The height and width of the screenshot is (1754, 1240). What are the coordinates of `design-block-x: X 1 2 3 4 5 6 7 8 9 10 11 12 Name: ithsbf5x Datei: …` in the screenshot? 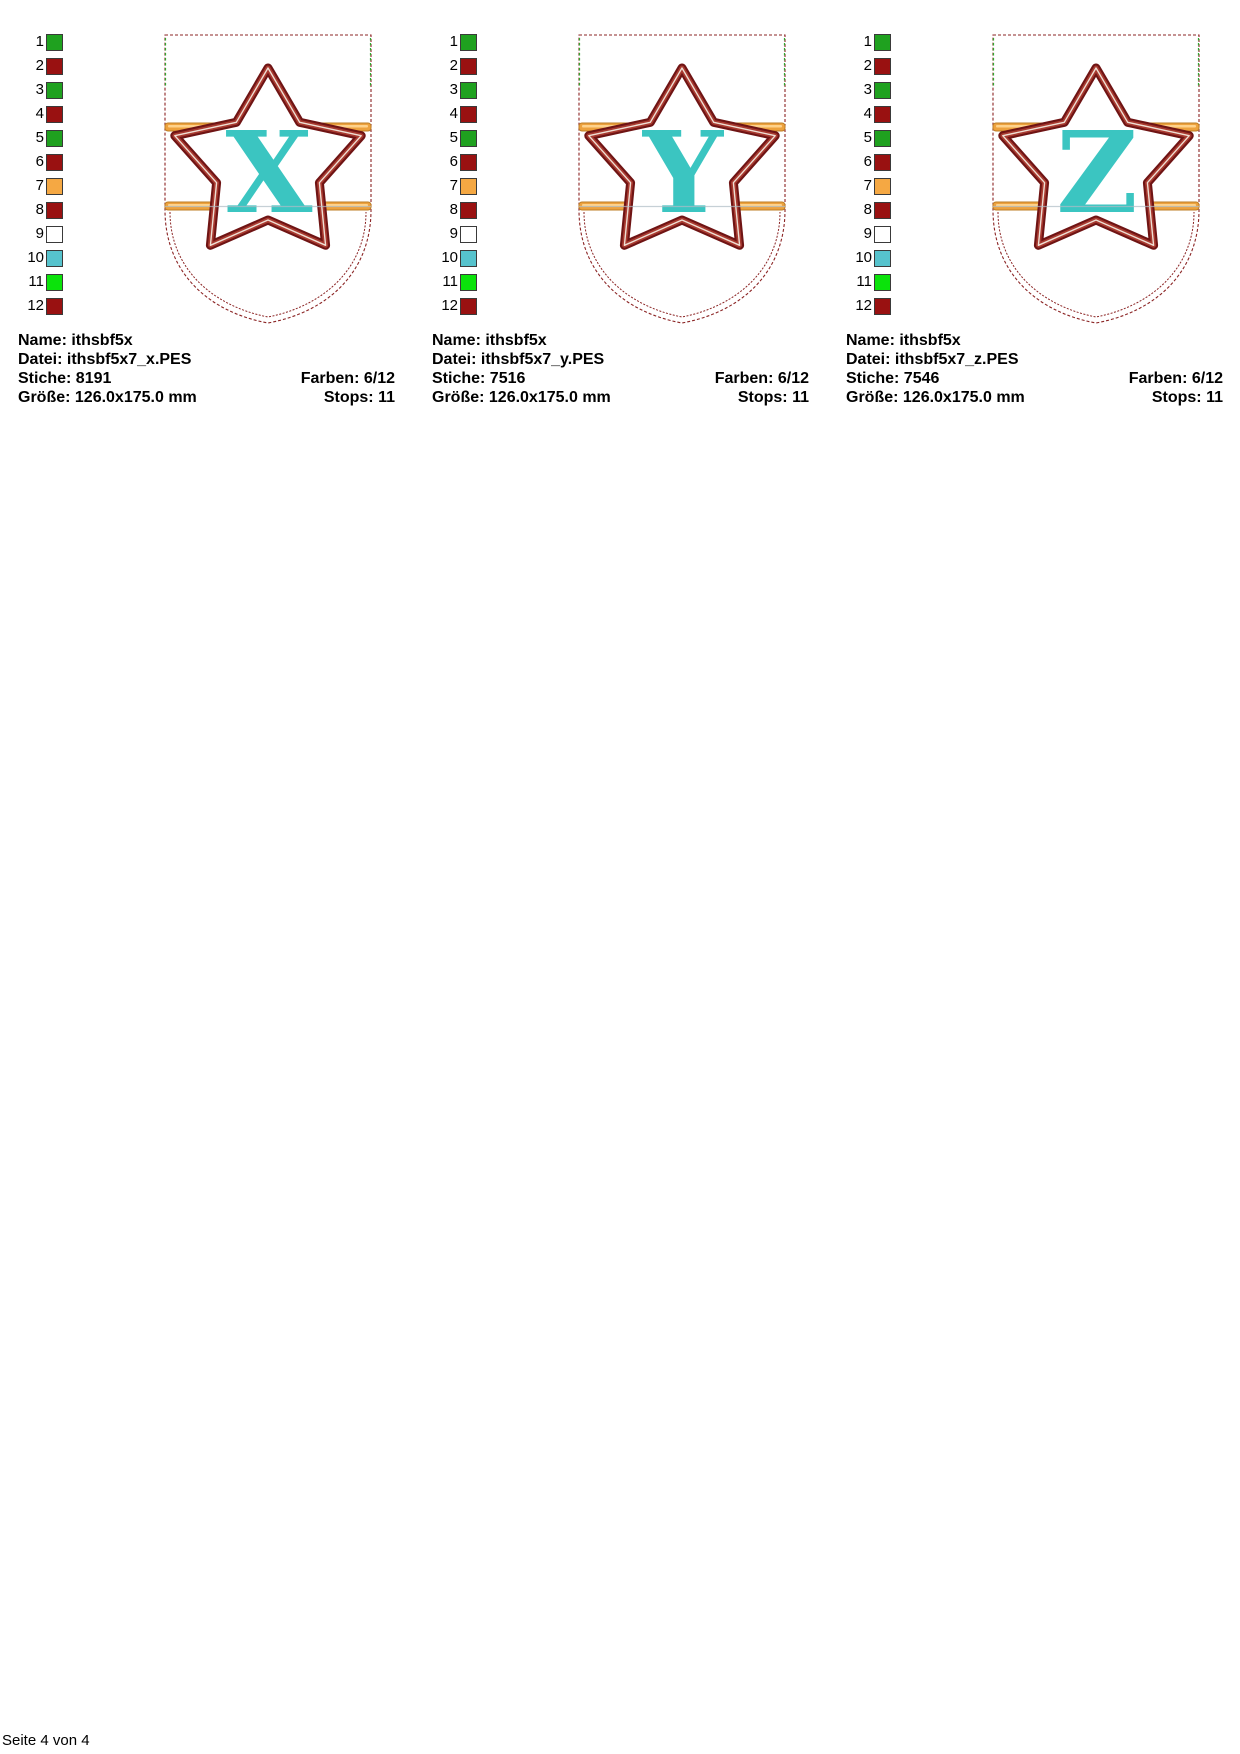 It's located at (208, 210).